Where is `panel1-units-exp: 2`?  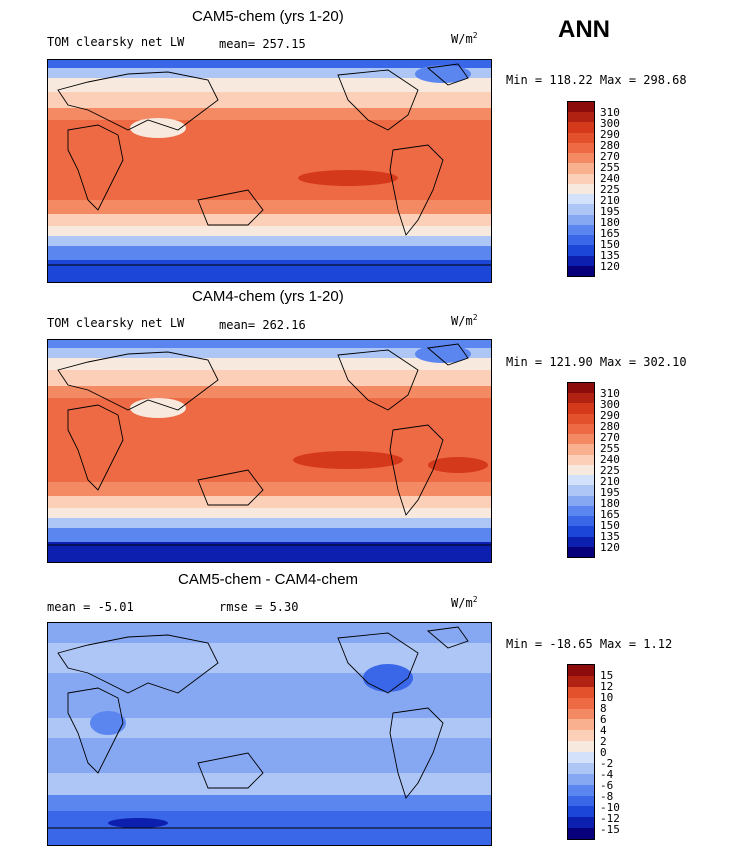 panel1-units-exp: 2 is located at coordinates (475, 35).